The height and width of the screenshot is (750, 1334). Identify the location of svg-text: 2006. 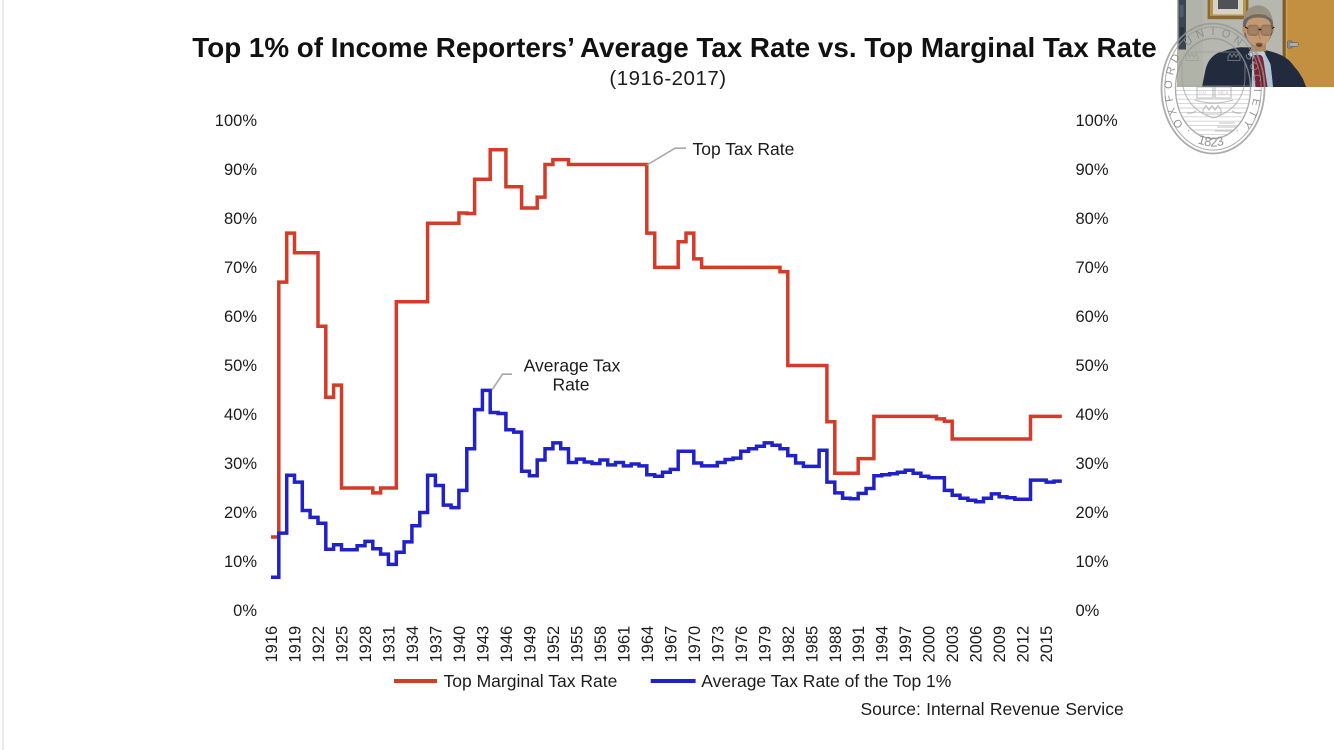
(977, 644).